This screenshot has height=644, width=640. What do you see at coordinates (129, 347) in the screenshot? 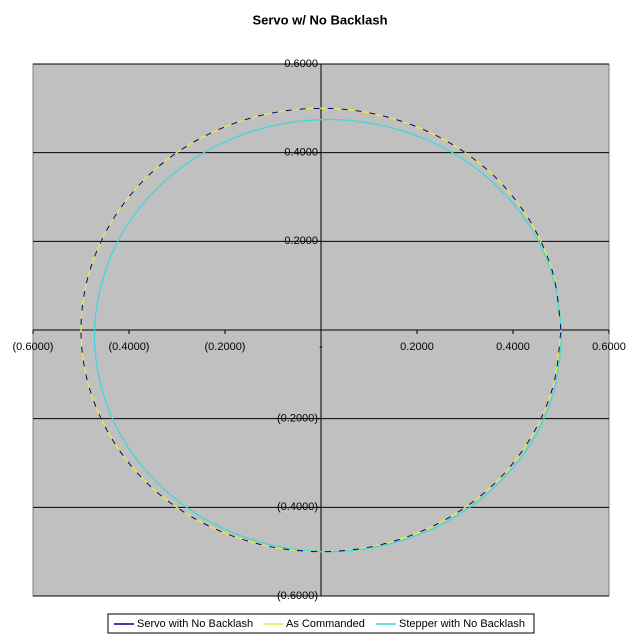
I see `x-tick-label: (0.4000)` at bounding box center [129, 347].